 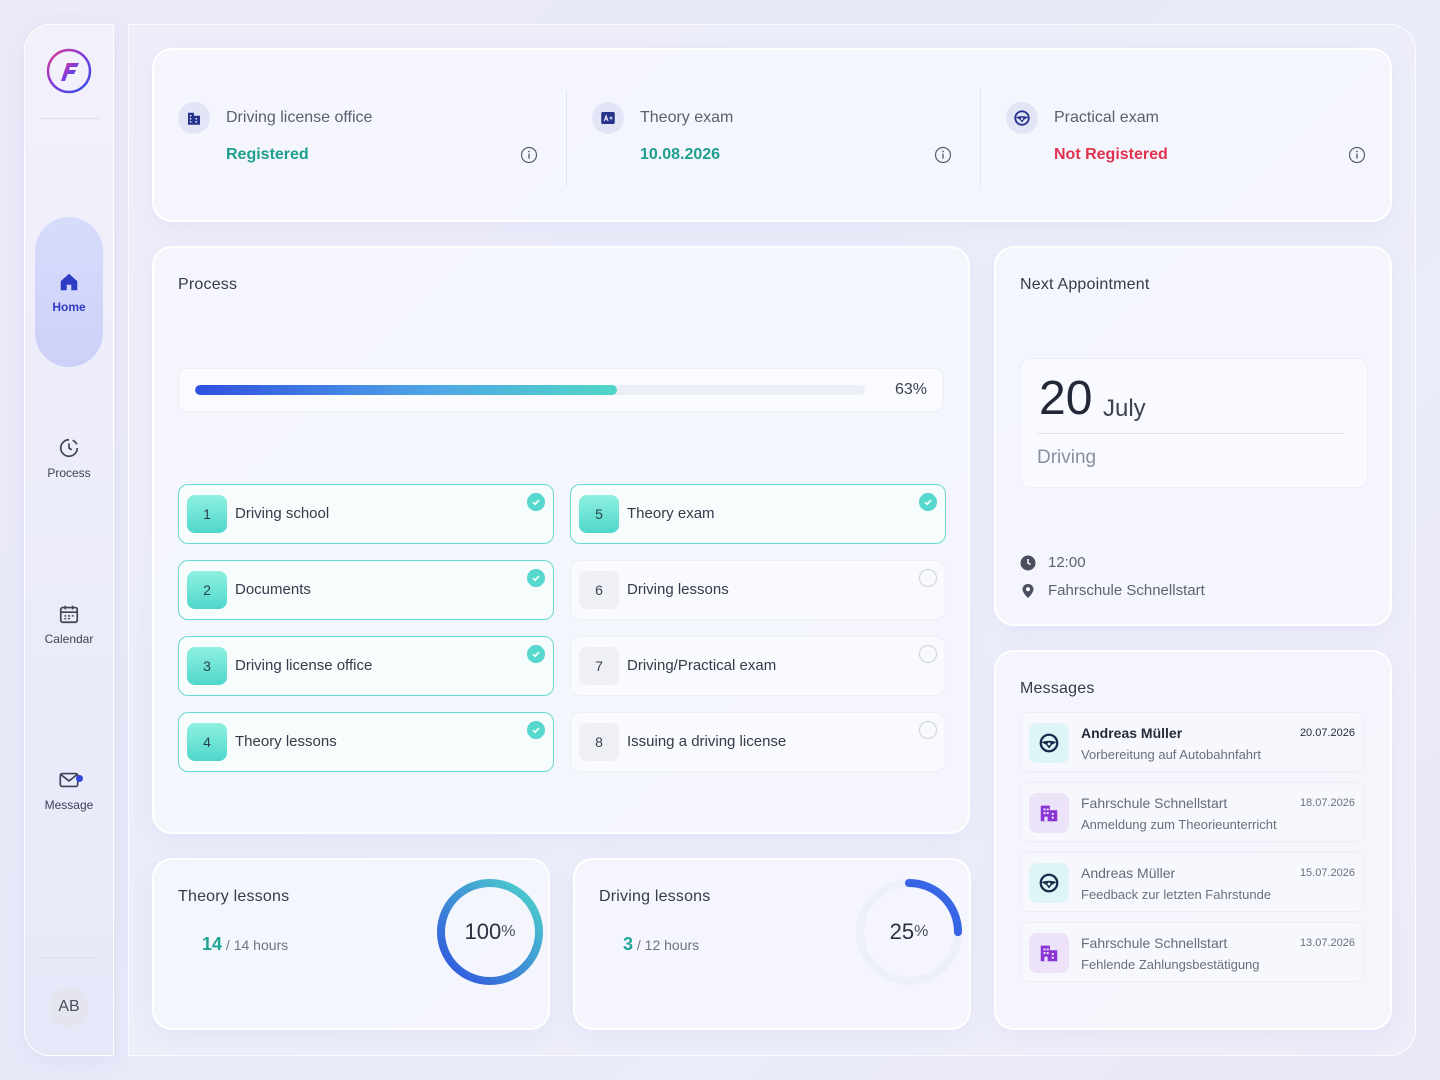 I want to click on theory-lessons-card: Theory lessons 14 / 14 hours 100%, so click(x=351, y=944).